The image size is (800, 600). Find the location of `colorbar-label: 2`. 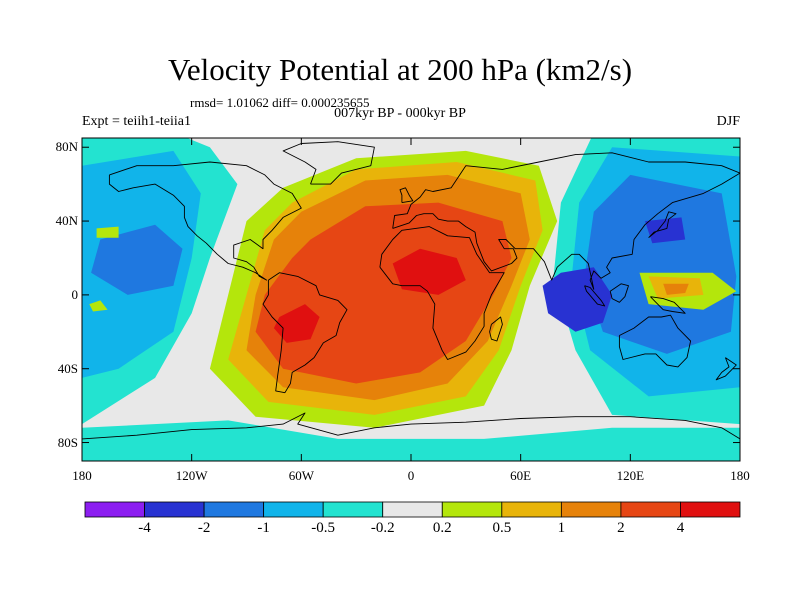

colorbar-label: 2 is located at coordinates (621, 528).